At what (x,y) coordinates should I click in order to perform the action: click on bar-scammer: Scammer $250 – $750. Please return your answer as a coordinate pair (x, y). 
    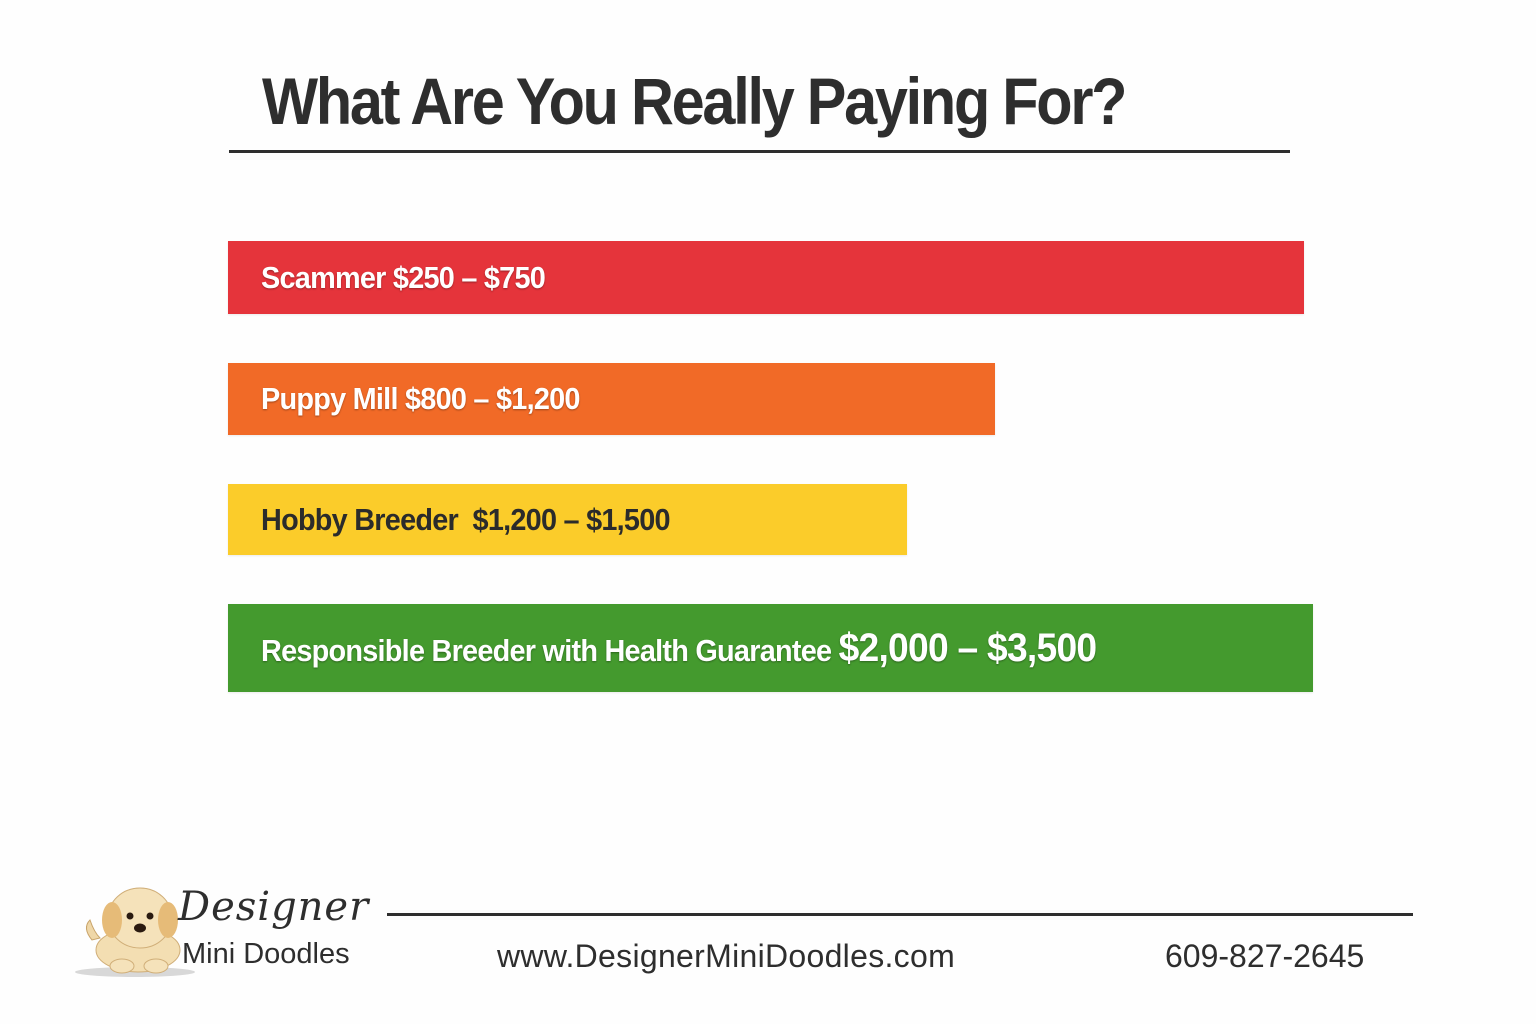
    Looking at the image, I should click on (766, 277).